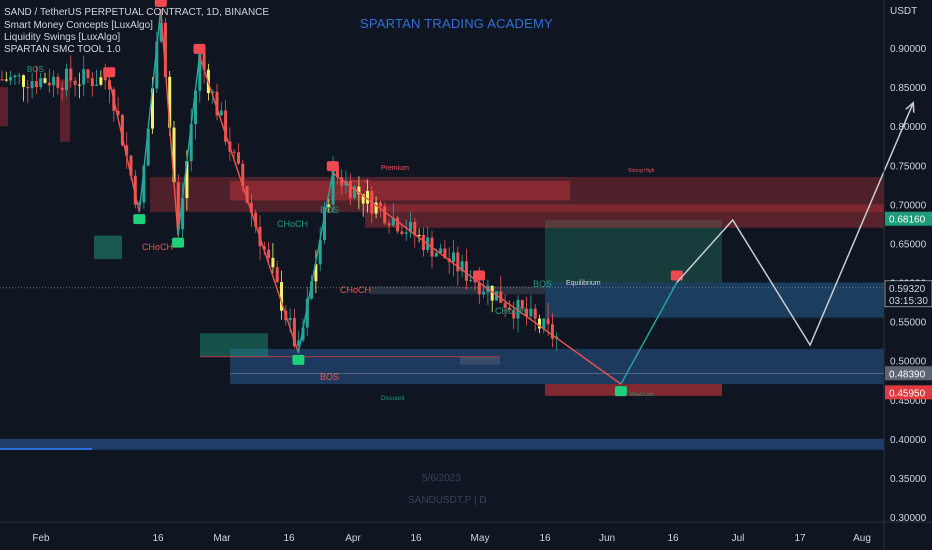  What do you see at coordinates (62, 49) in the screenshot?
I see `indicator-spartan: SPARTAN SMC TOOL 1.0` at bounding box center [62, 49].